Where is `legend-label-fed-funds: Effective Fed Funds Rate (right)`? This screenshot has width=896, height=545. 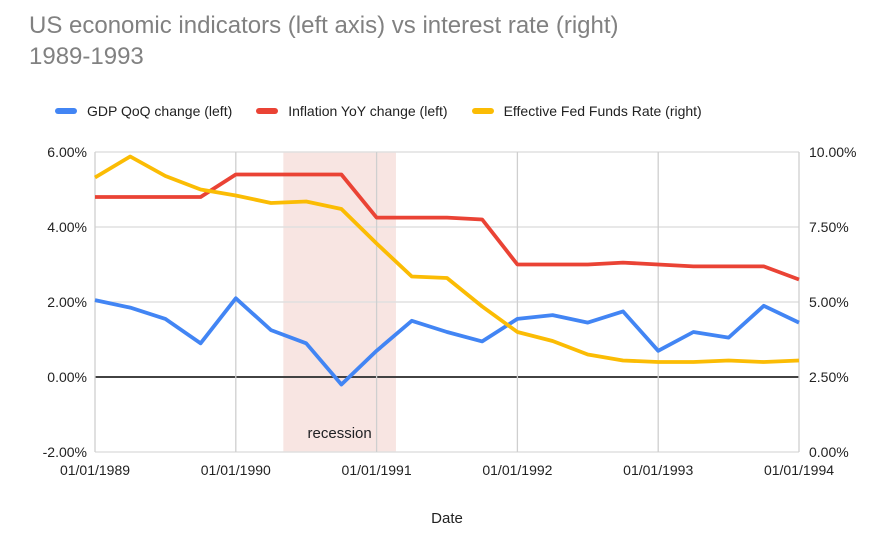 legend-label-fed-funds: Effective Fed Funds Rate (right) is located at coordinates (602, 111).